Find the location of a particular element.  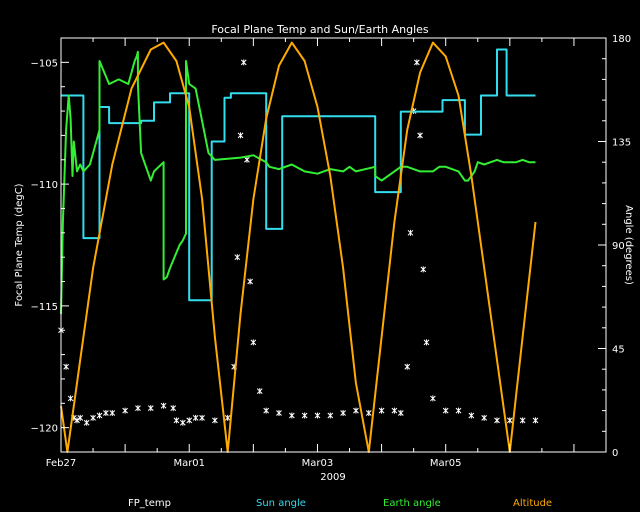

x-tick-label: Feb27 is located at coordinates (61, 463).